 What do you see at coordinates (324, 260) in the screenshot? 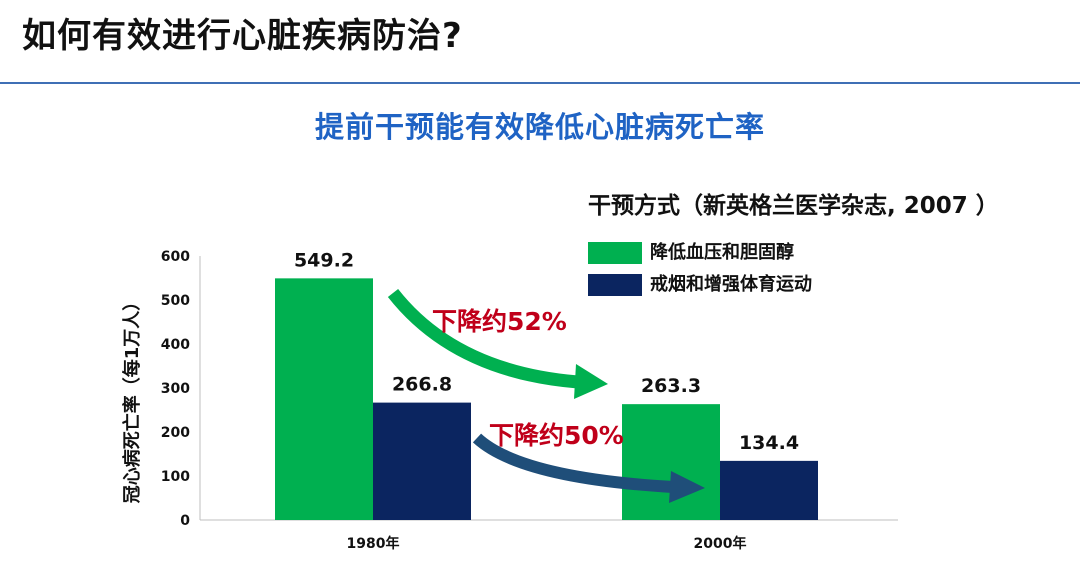
I see `data-label: 549.2` at bounding box center [324, 260].